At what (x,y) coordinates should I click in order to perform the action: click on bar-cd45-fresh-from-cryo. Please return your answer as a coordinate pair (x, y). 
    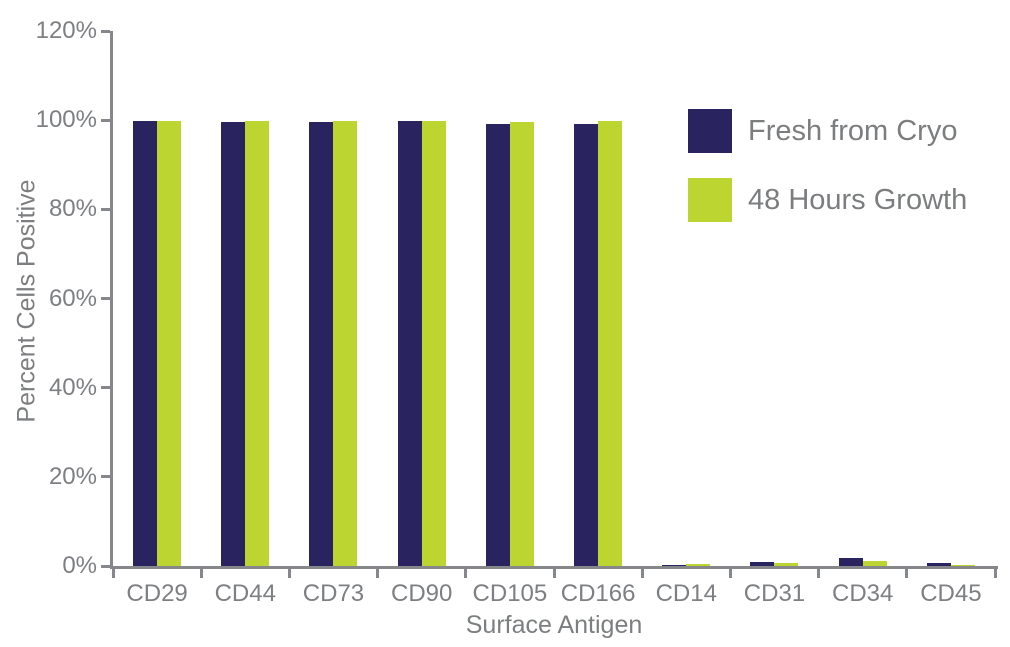
    Looking at the image, I should click on (938, 564).